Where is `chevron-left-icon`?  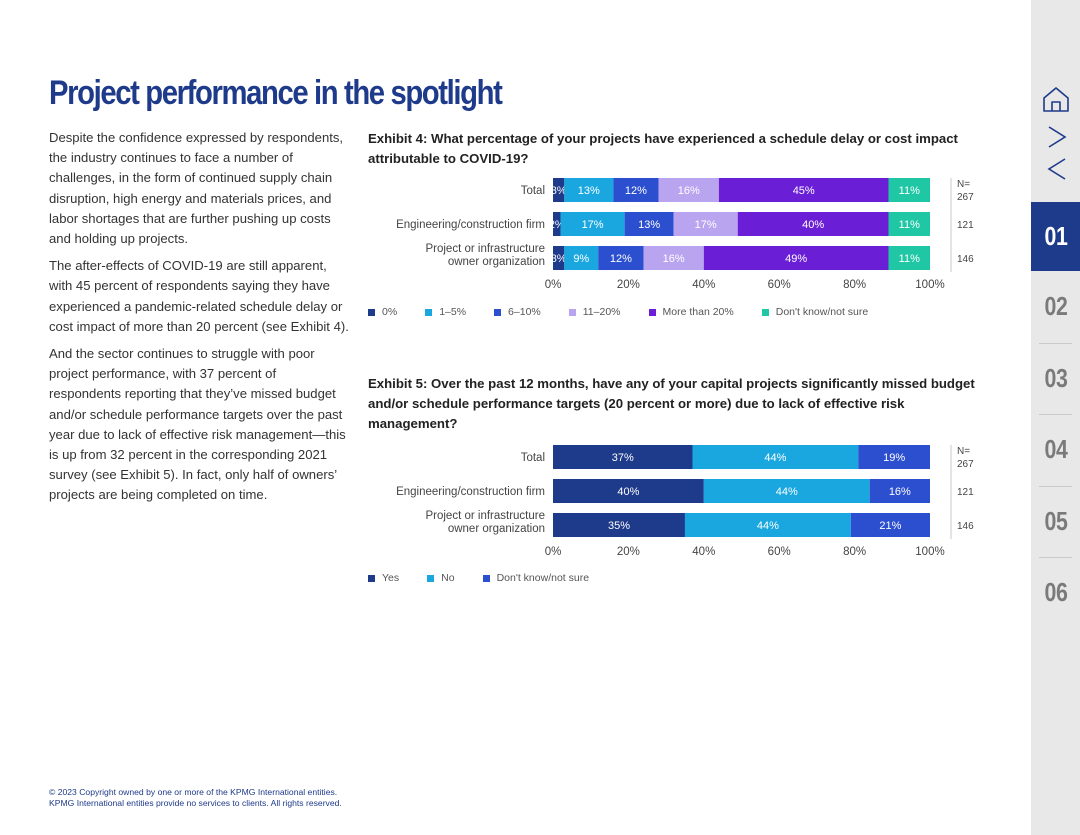
chevron-left-icon is located at coordinates (1056, 169).